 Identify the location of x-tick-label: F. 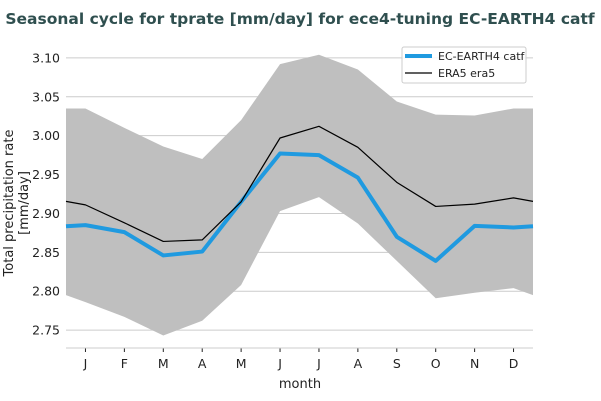
(124, 363).